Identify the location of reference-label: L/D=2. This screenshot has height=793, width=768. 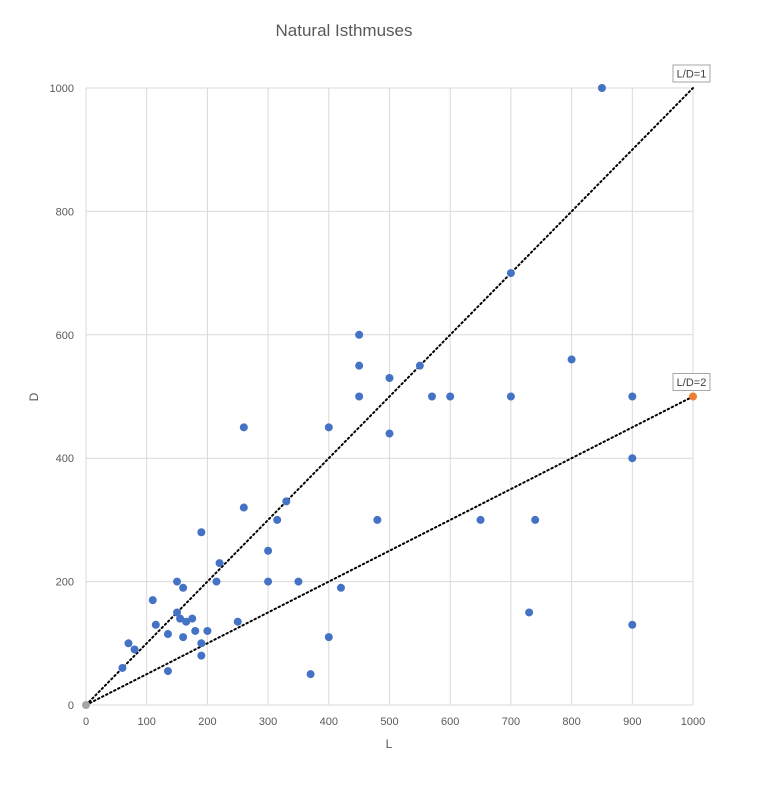
(692, 383).